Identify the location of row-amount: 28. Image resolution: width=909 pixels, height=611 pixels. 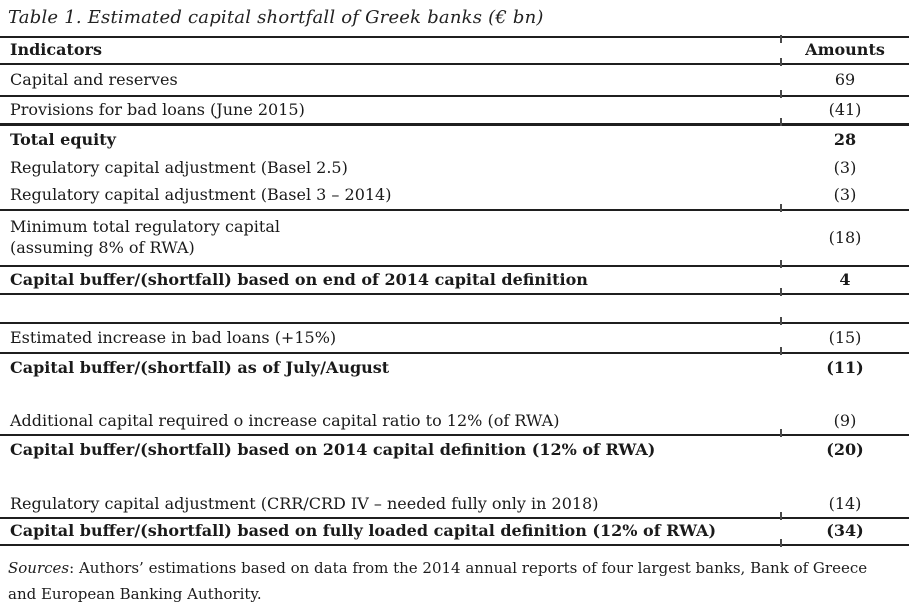
(845, 139).